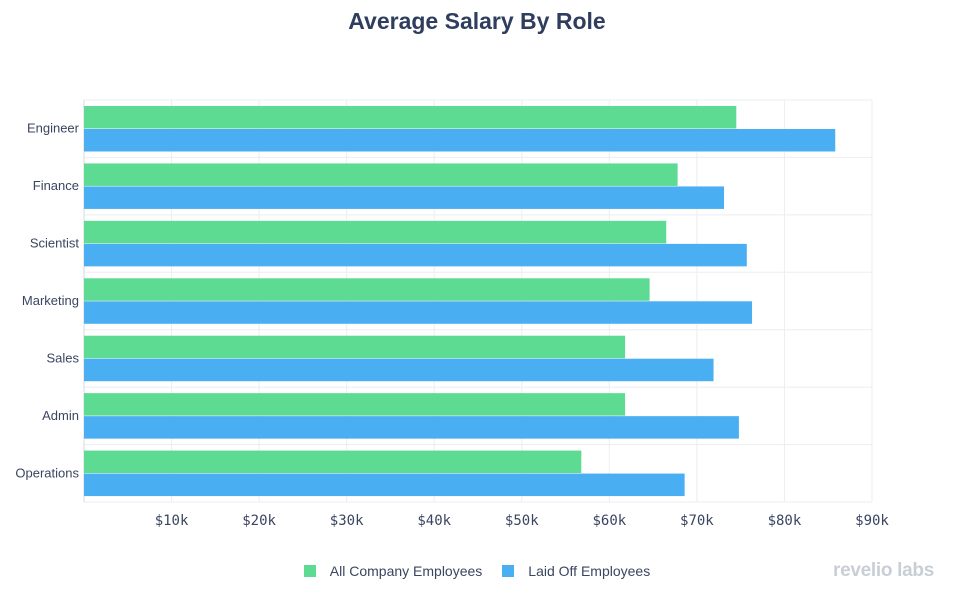  Describe the element at coordinates (62, 357) in the screenshot. I see `category-label: Sales` at that location.